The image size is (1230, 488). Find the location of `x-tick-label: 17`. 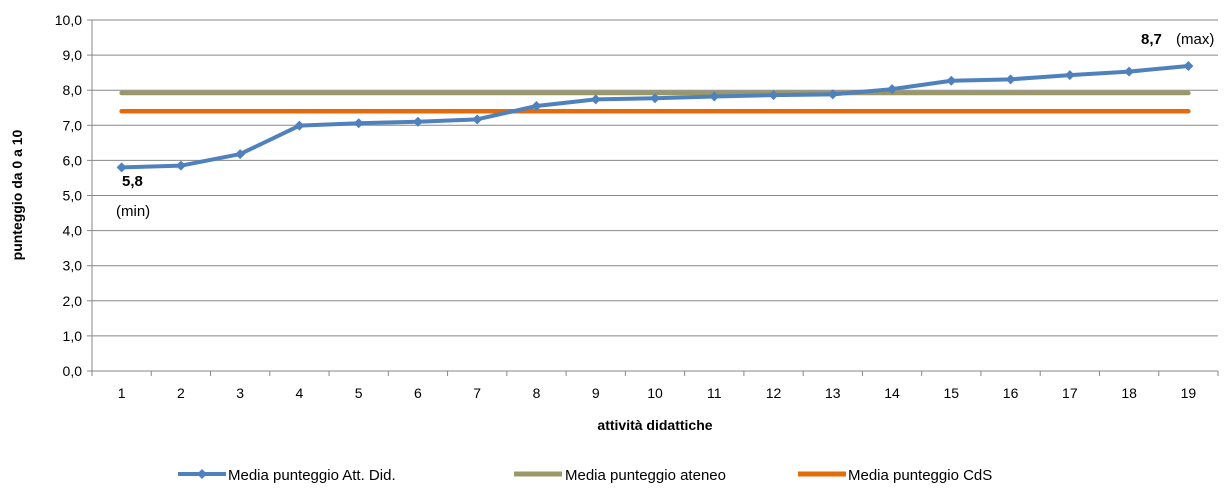

x-tick-label: 17 is located at coordinates (1070, 393).